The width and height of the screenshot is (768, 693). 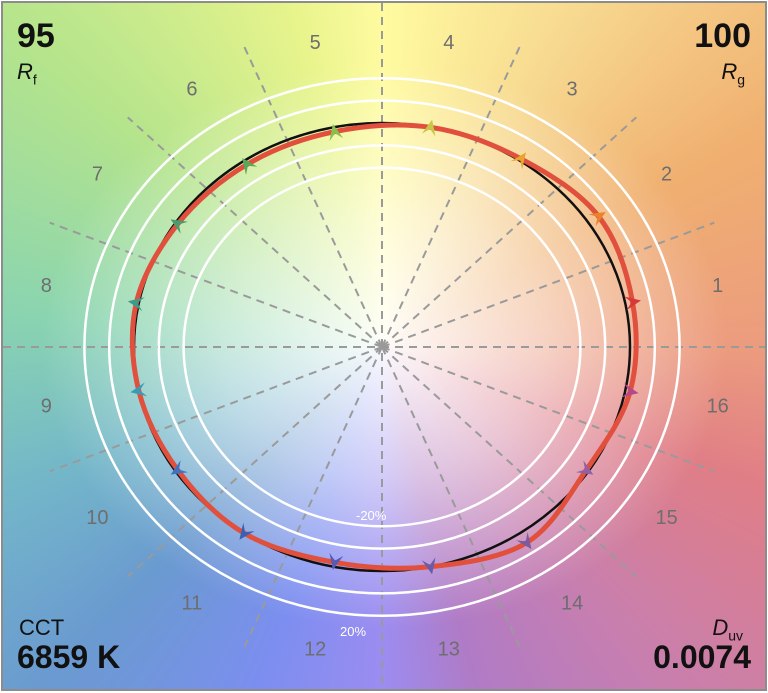 What do you see at coordinates (97, 518) in the screenshot?
I see `hue-bin-label: 10` at bounding box center [97, 518].